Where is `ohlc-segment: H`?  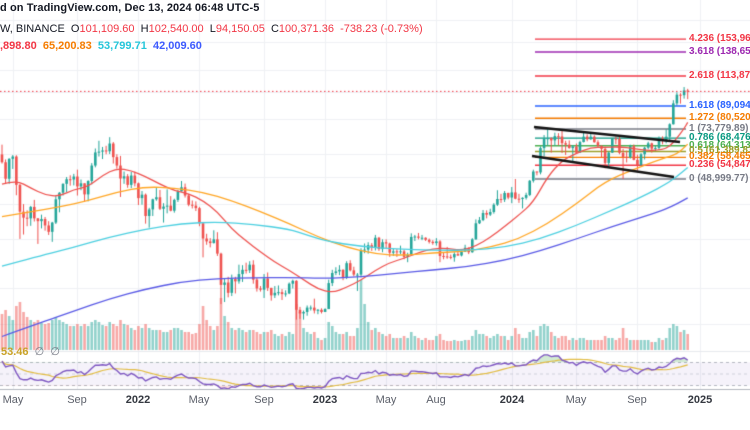
ohlc-segment: H is located at coordinates (144, 29).